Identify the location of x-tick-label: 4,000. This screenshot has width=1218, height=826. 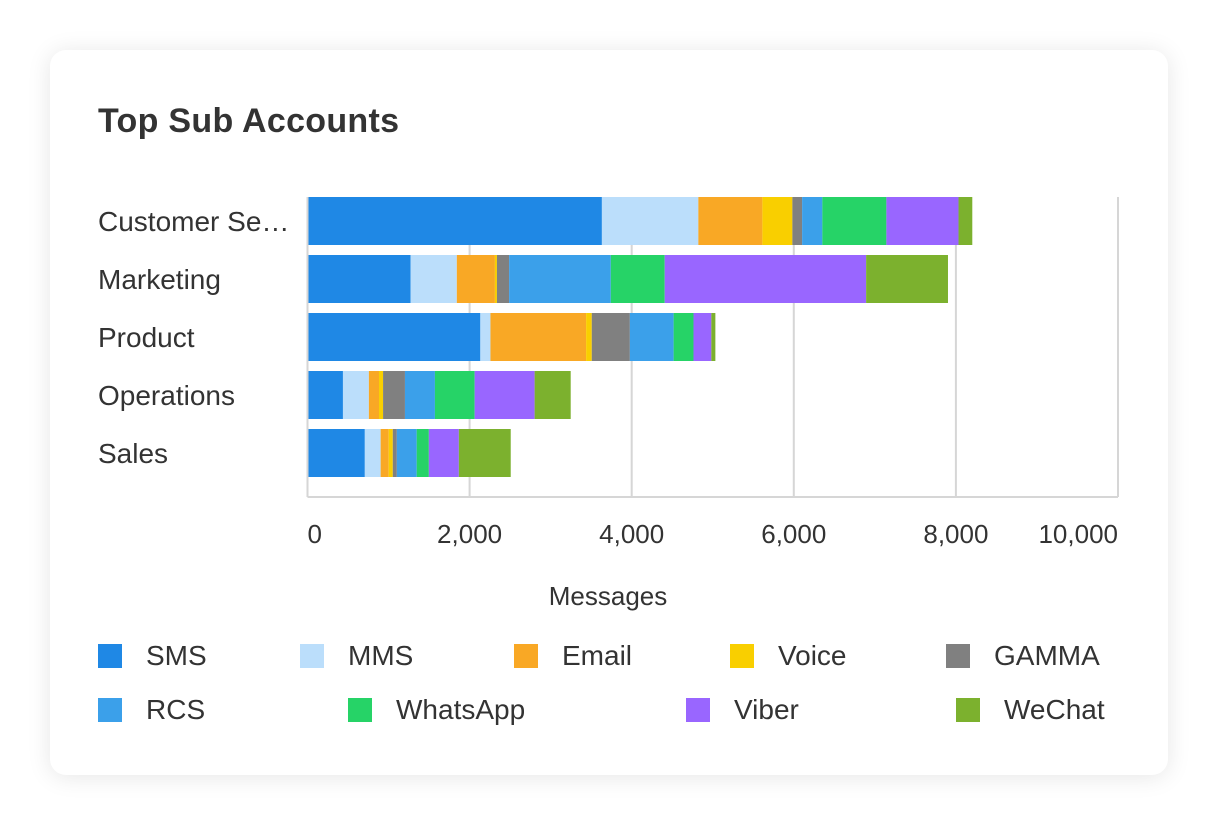
(631, 534).